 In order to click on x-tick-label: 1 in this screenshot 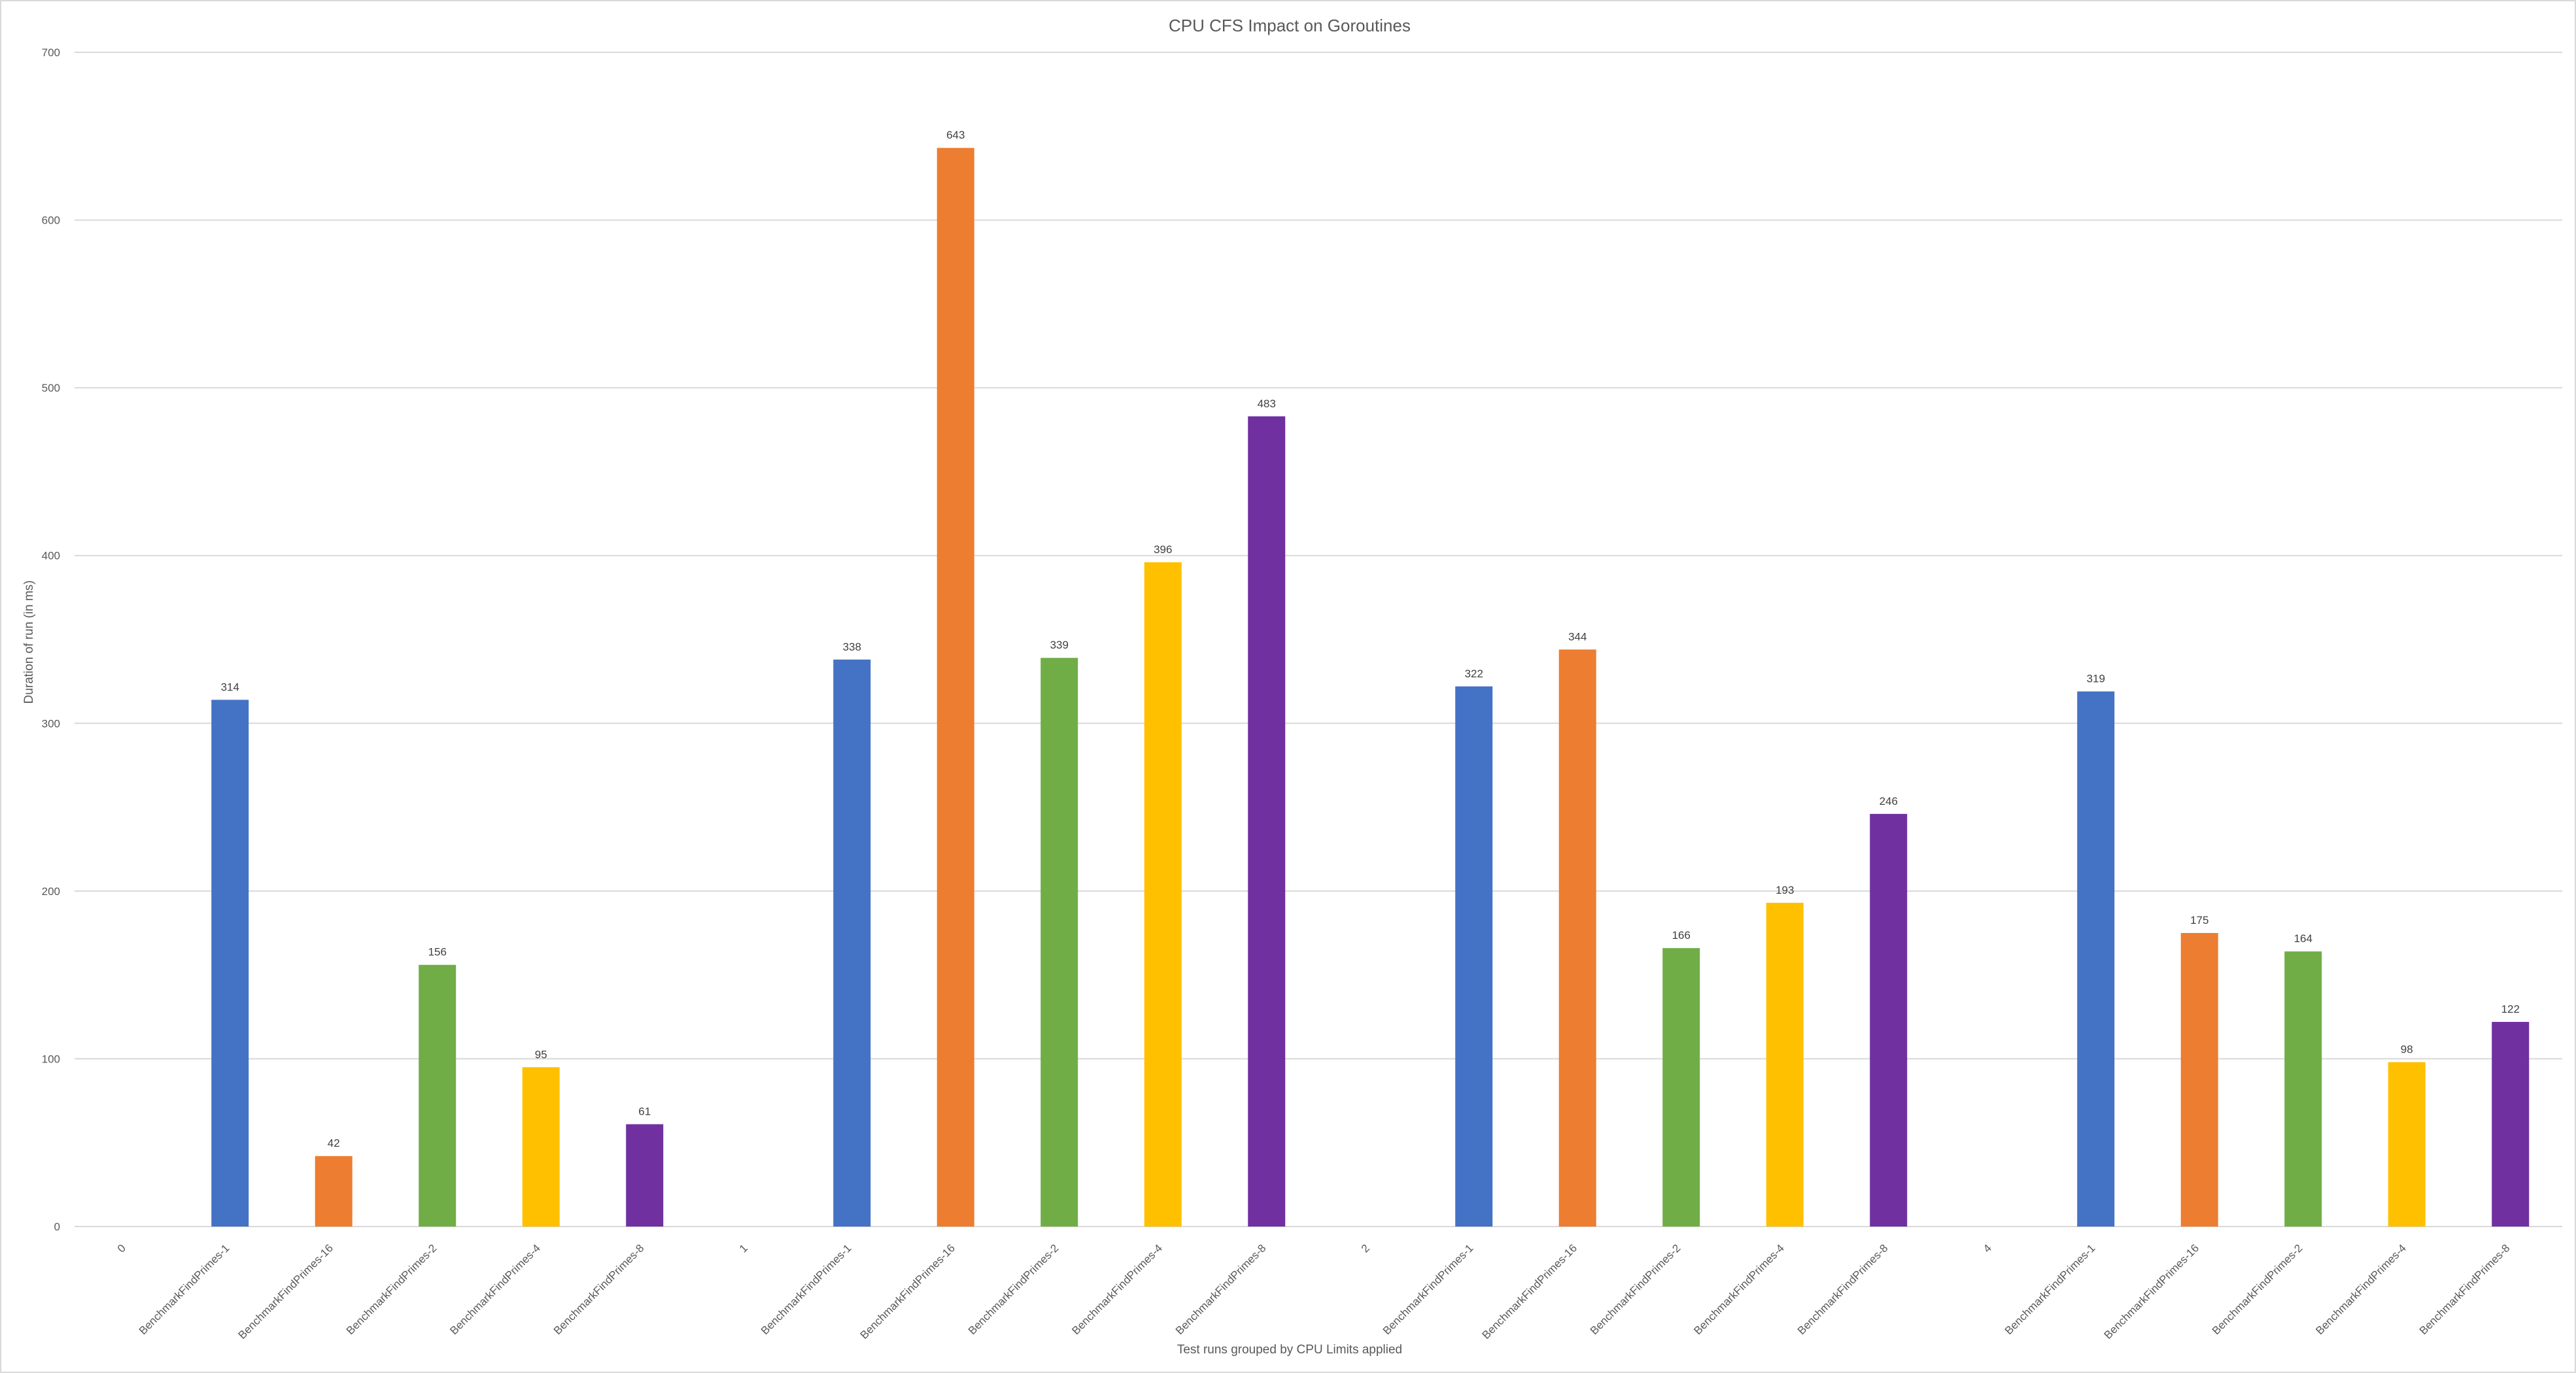, I will do `click(744, 1249)`.